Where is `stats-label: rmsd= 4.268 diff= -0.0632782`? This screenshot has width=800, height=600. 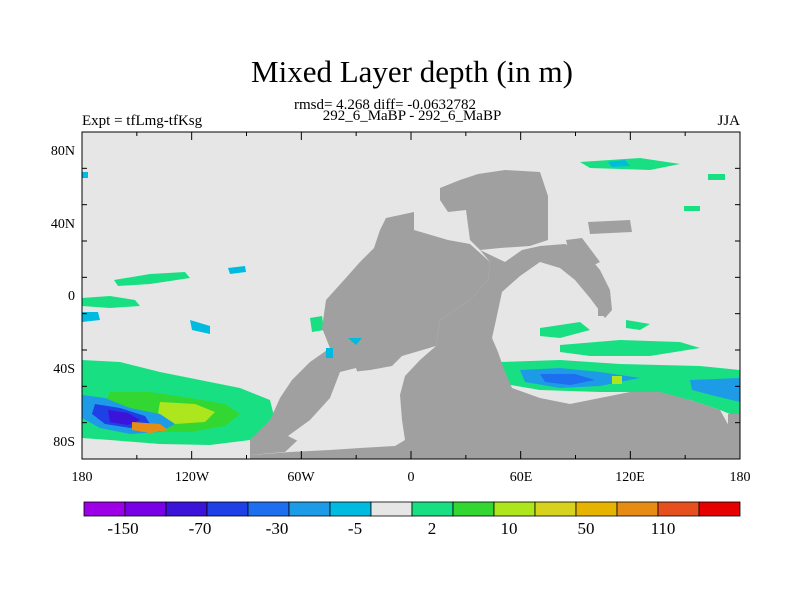
stats-label: rmsd= 4.268 diff= -0.0632782 is located at coordinates (385, 105).